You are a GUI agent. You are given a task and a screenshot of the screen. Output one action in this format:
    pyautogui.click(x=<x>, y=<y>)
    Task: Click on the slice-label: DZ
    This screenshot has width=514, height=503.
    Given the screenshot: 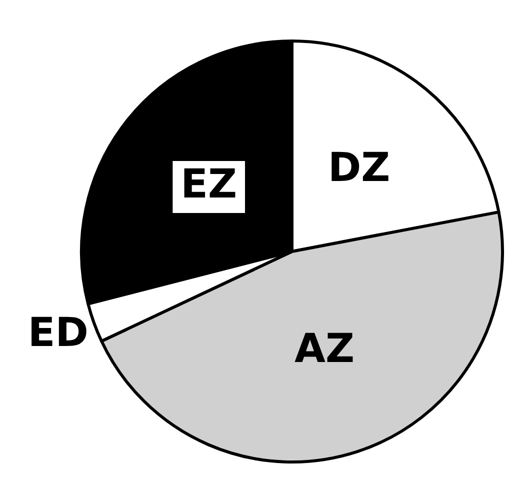 What is the action you would take?
    pyautogui.click(x=359, y=167)
    